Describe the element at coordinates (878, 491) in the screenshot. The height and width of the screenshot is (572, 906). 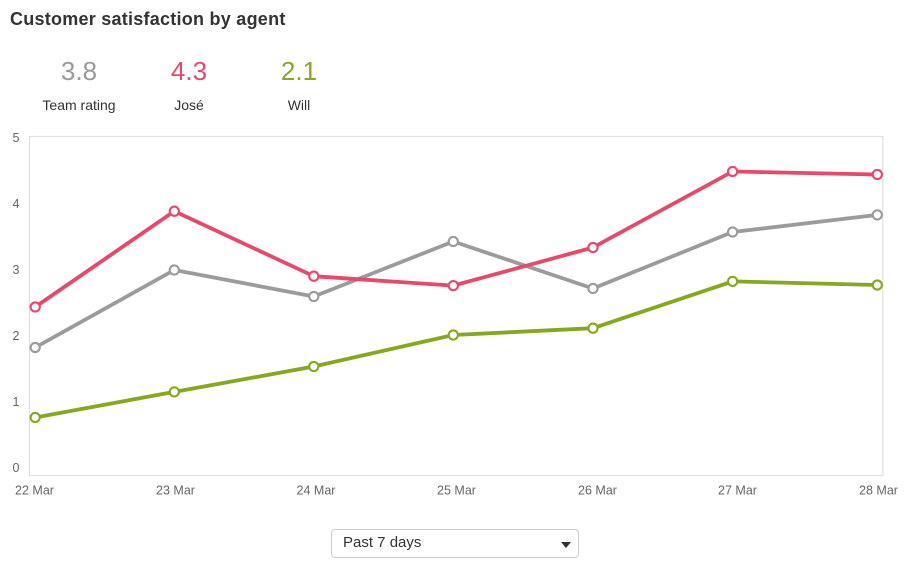
I see `svg-text: 28 Mar` at that location.